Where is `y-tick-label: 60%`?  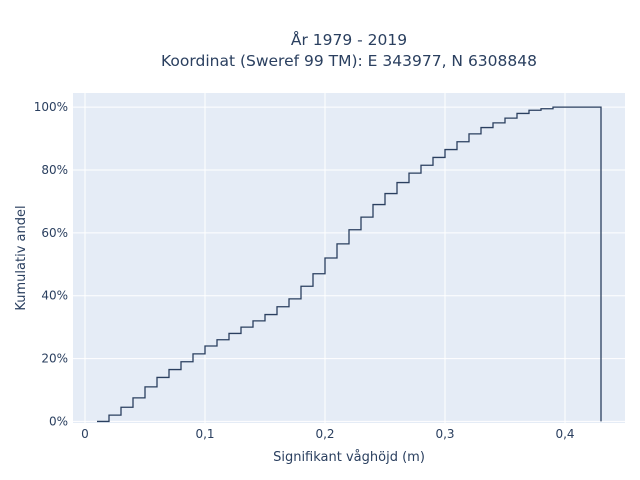 y-tick-label: 60% is located at coordinates (54, 233).